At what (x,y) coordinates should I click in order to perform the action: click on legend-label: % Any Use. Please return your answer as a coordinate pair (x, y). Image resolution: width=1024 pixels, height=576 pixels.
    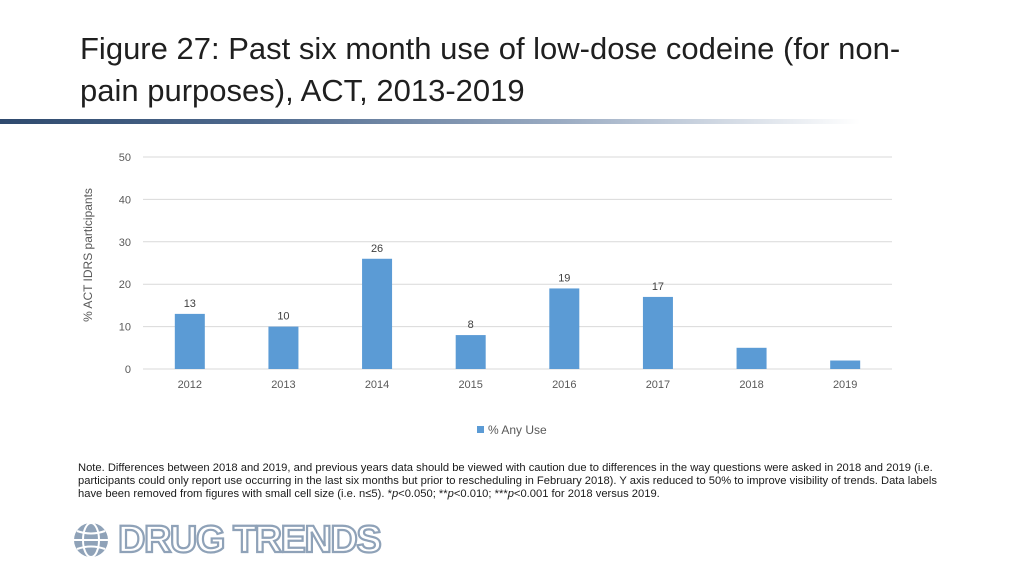
    Looking at the image, I should click on (517, 430).